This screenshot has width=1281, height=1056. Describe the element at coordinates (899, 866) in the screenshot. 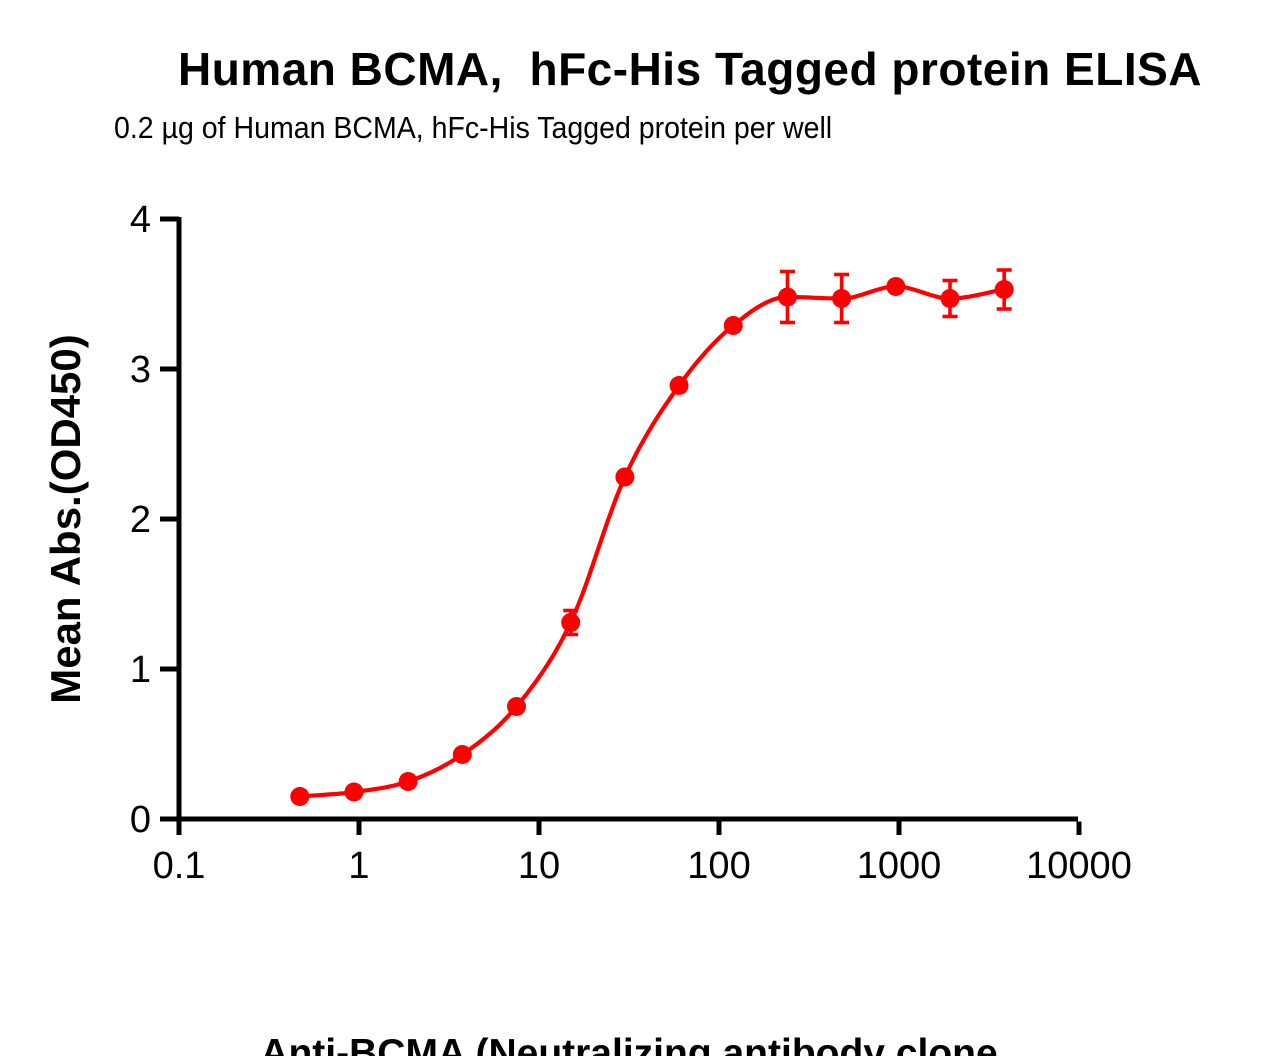

I see `x-tick-label: 1000` at that location.